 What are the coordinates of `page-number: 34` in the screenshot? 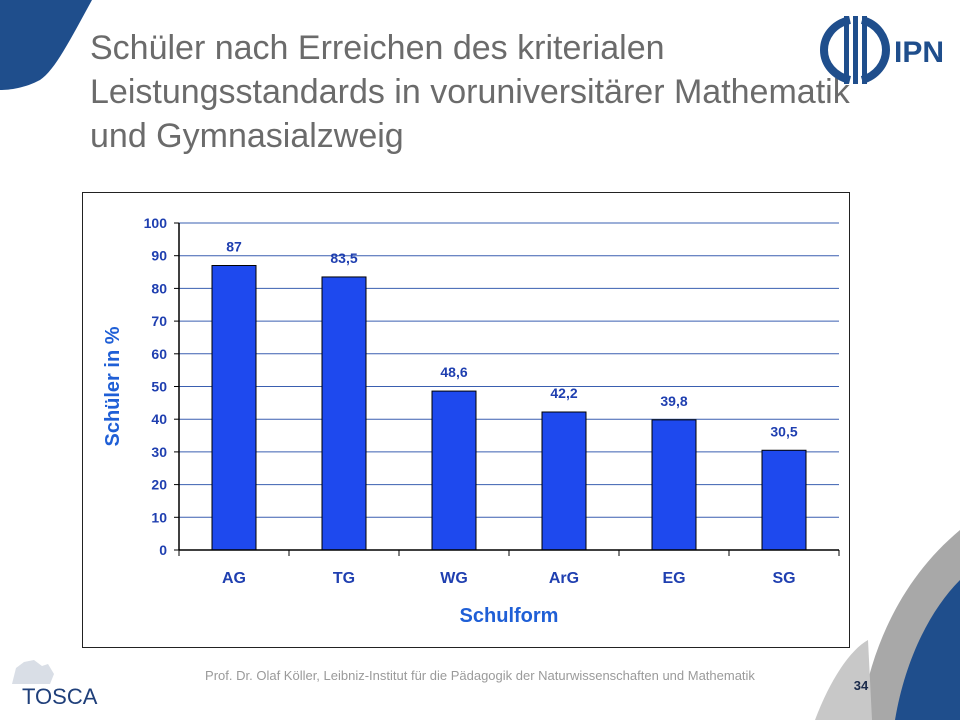 It's located at (861, 685).